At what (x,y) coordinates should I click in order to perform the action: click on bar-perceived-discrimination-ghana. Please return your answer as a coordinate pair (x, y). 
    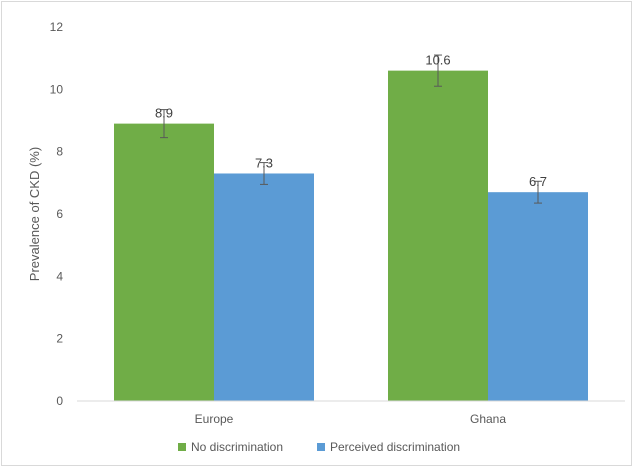
    Looking at the image, I should click on (538, 296).